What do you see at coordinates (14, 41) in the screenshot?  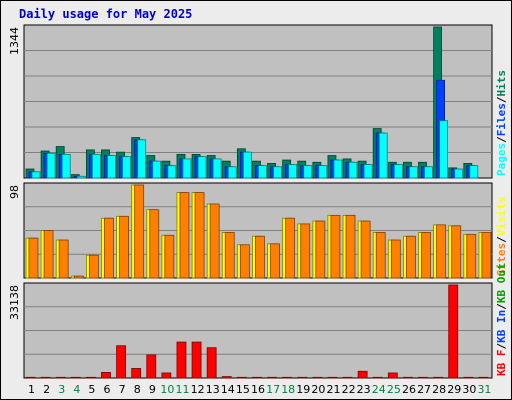 I see `y-max-label: 1344` at bounding box center [14, 41].